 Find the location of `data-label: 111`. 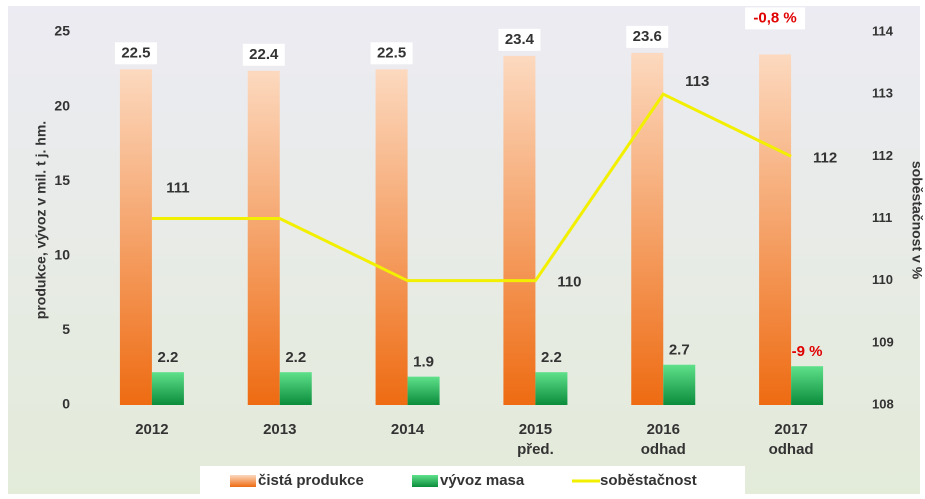

data-label: 111 is located at coordinates (177, 187).